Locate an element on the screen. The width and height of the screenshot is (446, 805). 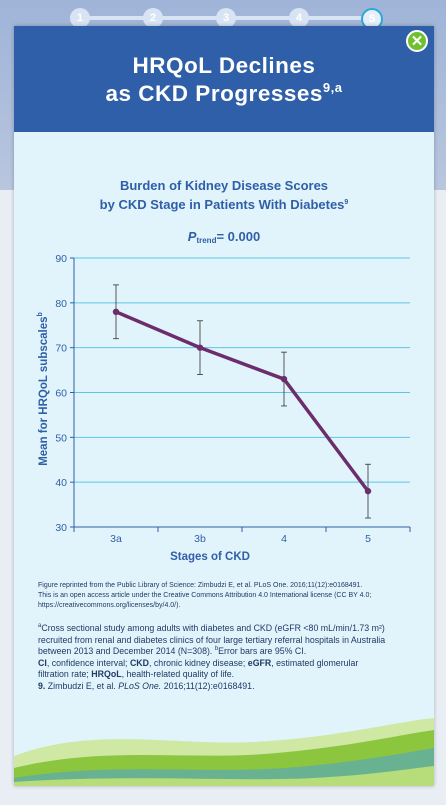
note-a-text-3: between 2013 and December 2014 (N=308). is located at coordinates (125, 651).